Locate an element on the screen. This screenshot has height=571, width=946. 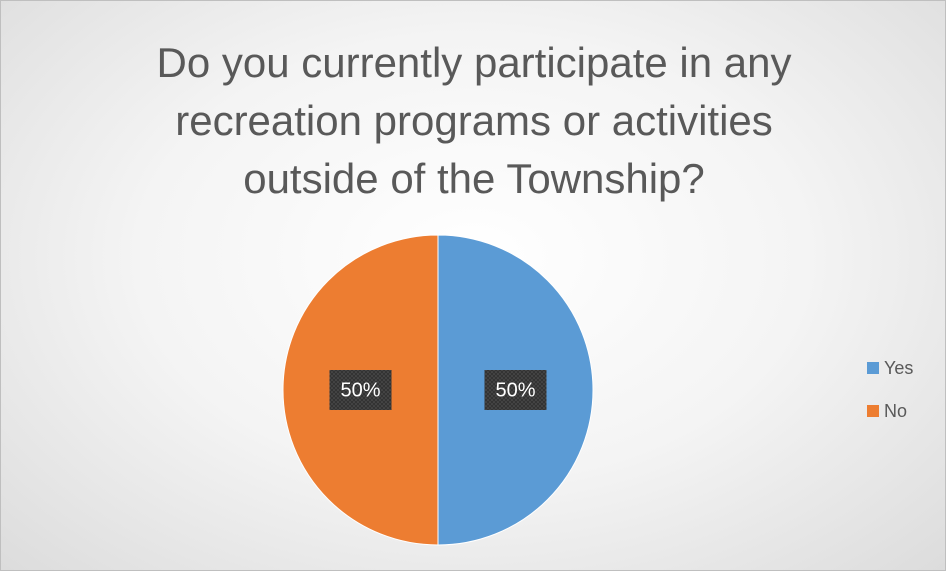
legend-label: No is located at coordinates (895, 411).